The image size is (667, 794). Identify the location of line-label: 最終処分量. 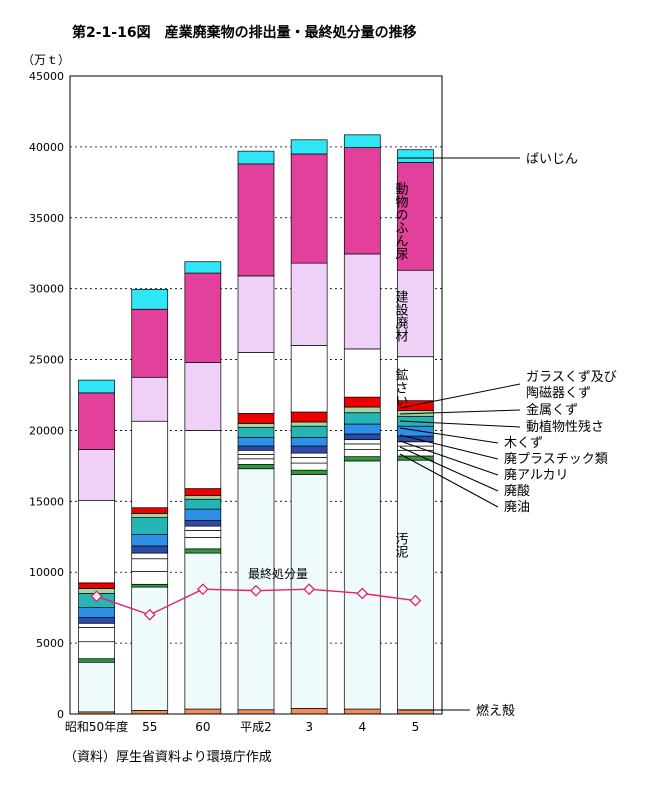
(278, 573).